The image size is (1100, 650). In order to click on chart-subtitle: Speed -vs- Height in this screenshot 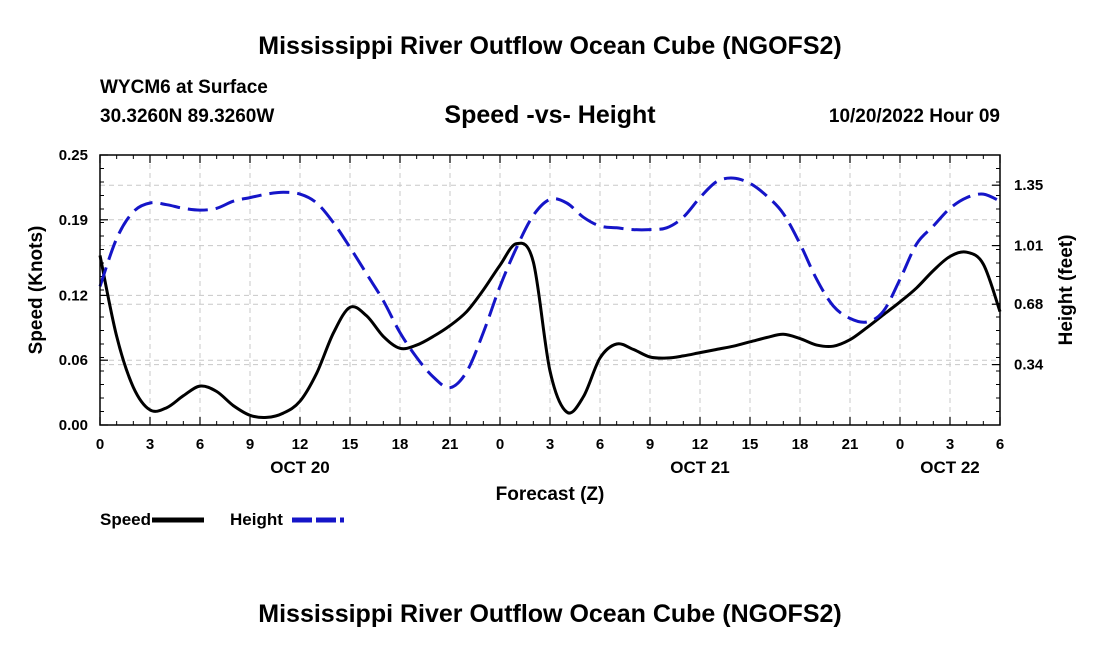, I will do `click(550, 115)`.